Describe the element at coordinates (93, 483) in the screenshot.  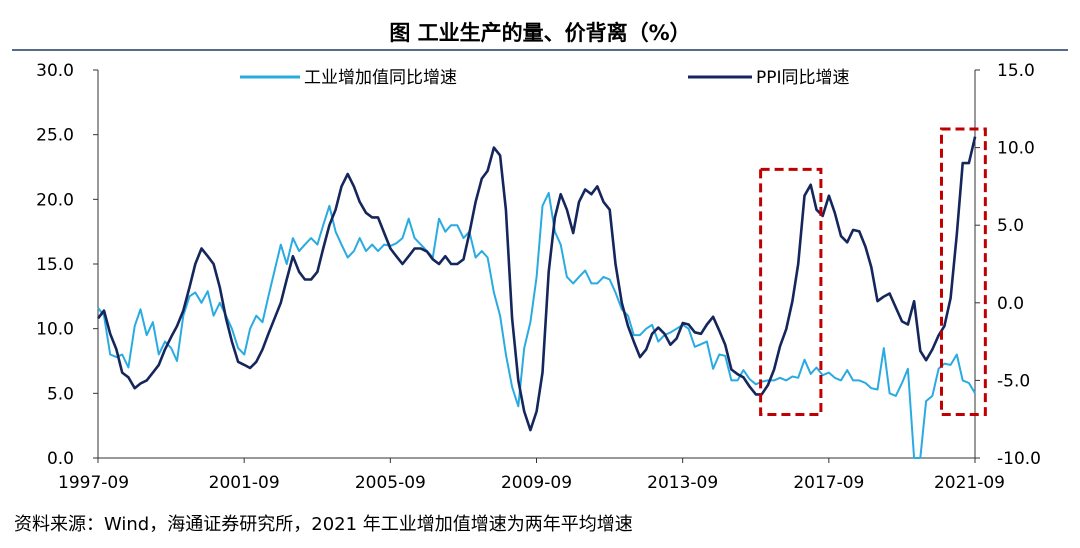
I see `x-tick-label: 1997-09` at that location.